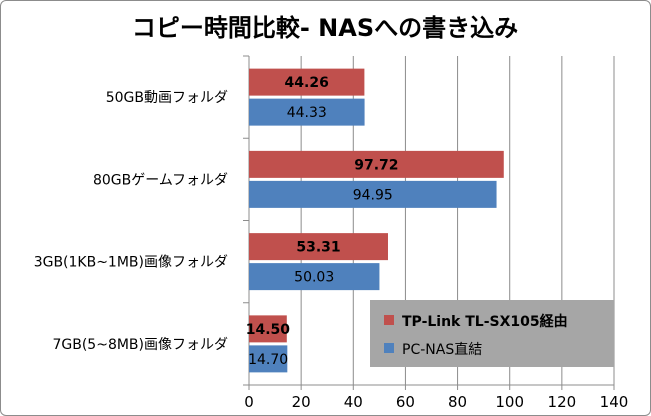 The height and width of the screenshot is (416, 651). I want to click on legend: TP-Link TL-SX105経由 PC-NAS直結, so click(492, 333).